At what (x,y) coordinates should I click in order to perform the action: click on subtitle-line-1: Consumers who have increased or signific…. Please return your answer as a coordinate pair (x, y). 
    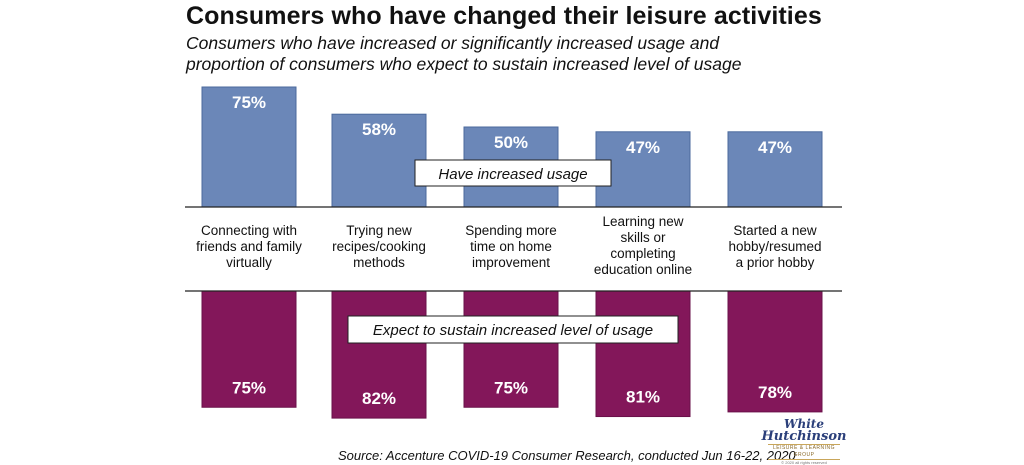
    Looking at the image, I should click on (453, 43).